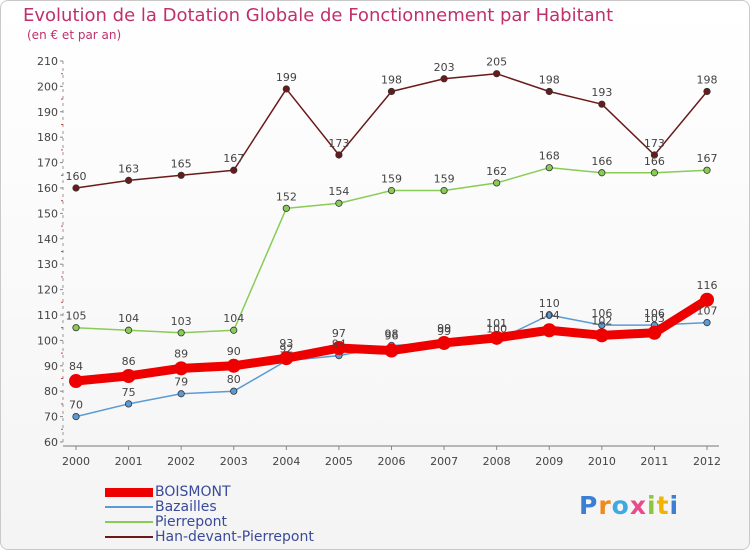 This screenshot has width=750, height=550. Describe the element at coordinates (47, 188) in the screenshot. I see `y-tick-label: 160` at that location.